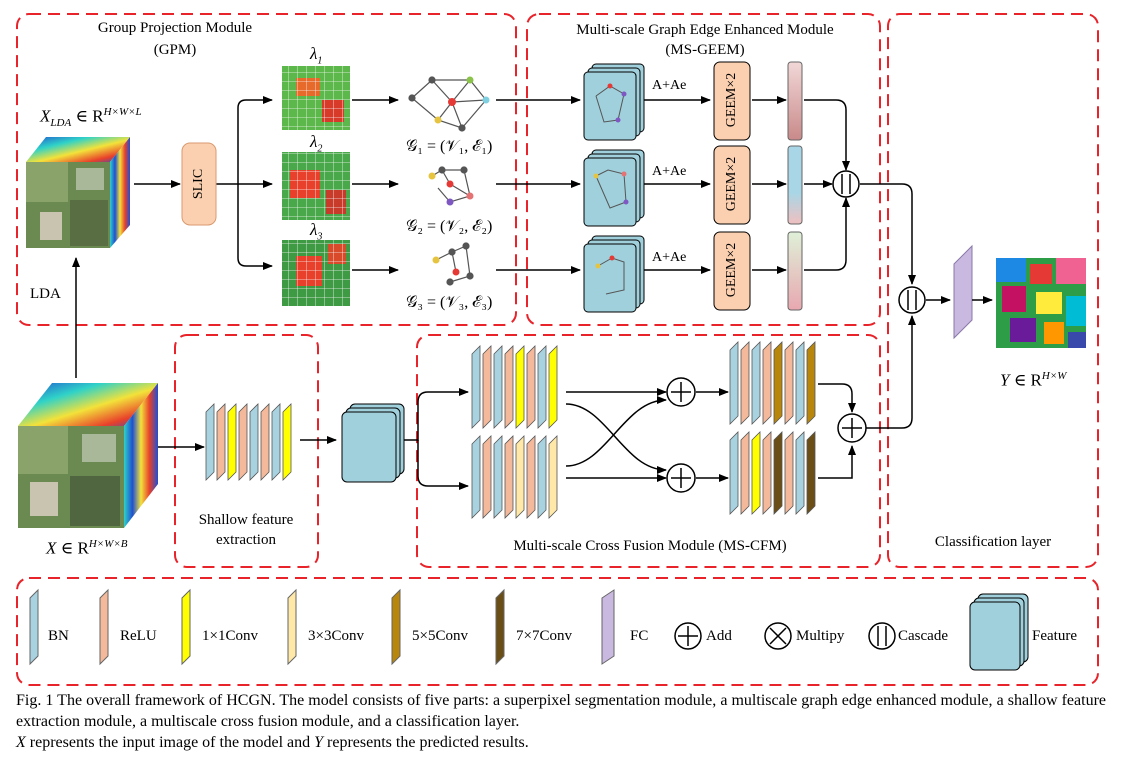 The image size is (1121, 772). I want to click on legend-feature: Feature, so click(1054, 636).